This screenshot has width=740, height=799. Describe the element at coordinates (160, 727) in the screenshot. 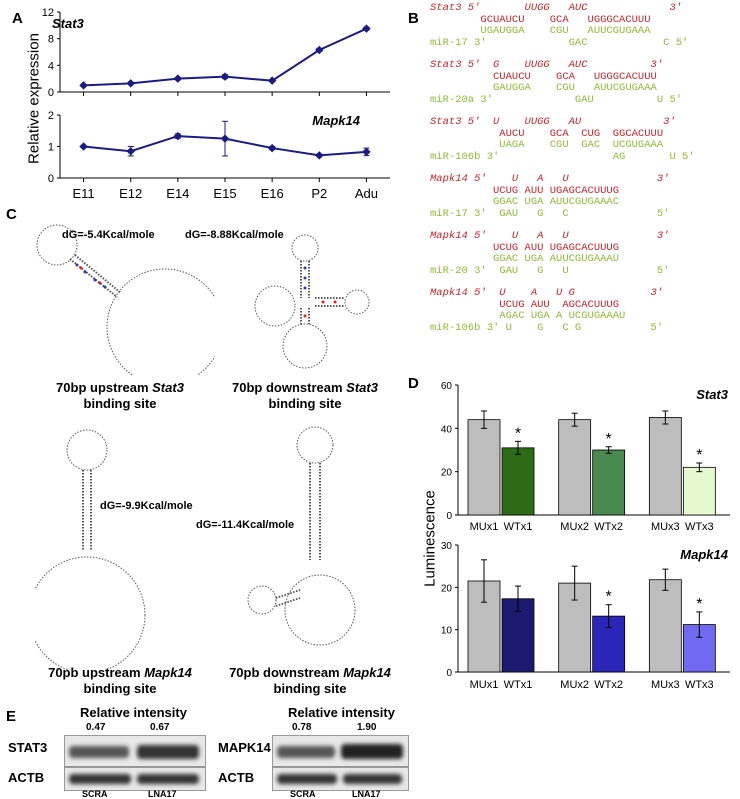

I see `blot-left-val-2: 0.67` at that location.